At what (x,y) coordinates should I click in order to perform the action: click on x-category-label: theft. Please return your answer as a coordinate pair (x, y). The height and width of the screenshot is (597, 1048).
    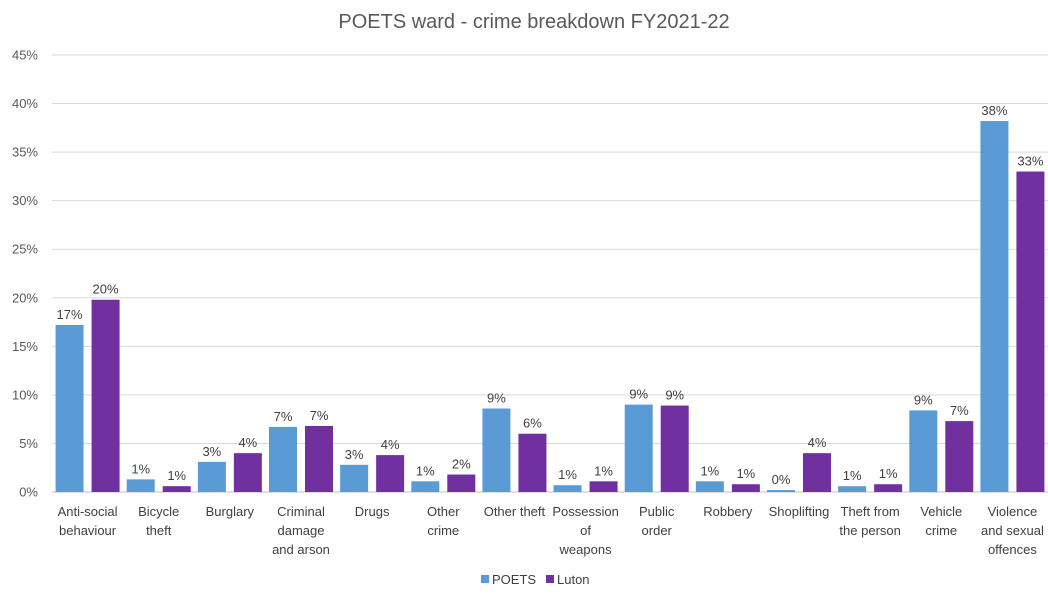
    Looking at the image, I should click on (159, 530).